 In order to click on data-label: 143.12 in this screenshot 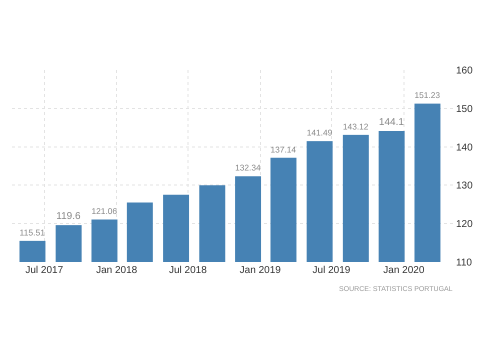, I will do `click(355, 126)`.